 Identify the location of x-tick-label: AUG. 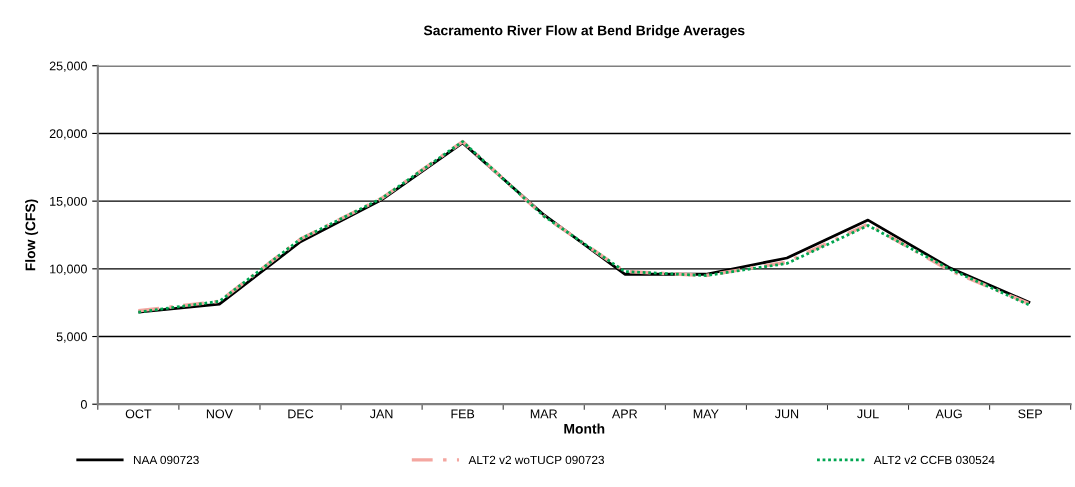
(948, 414).